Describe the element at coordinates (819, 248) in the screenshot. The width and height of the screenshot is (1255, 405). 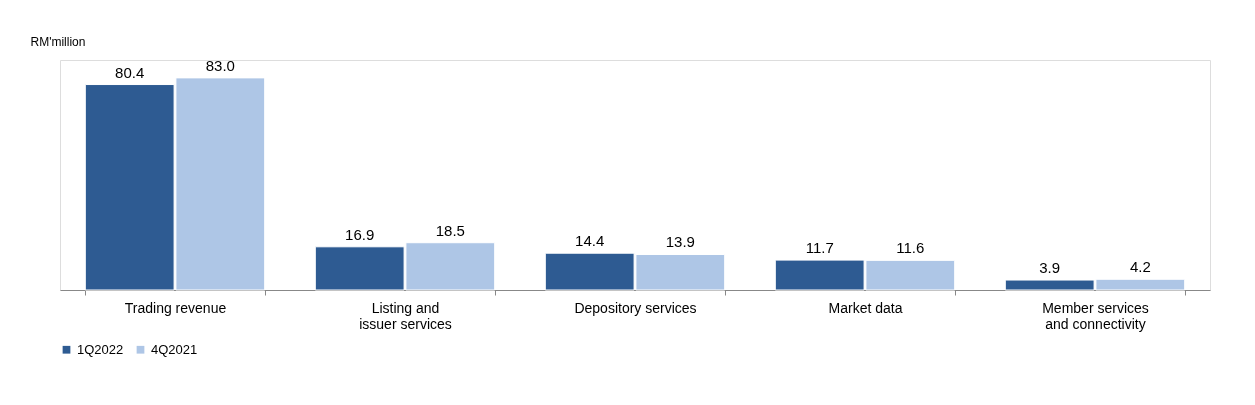
I see `data-label: 11.7` at that location.